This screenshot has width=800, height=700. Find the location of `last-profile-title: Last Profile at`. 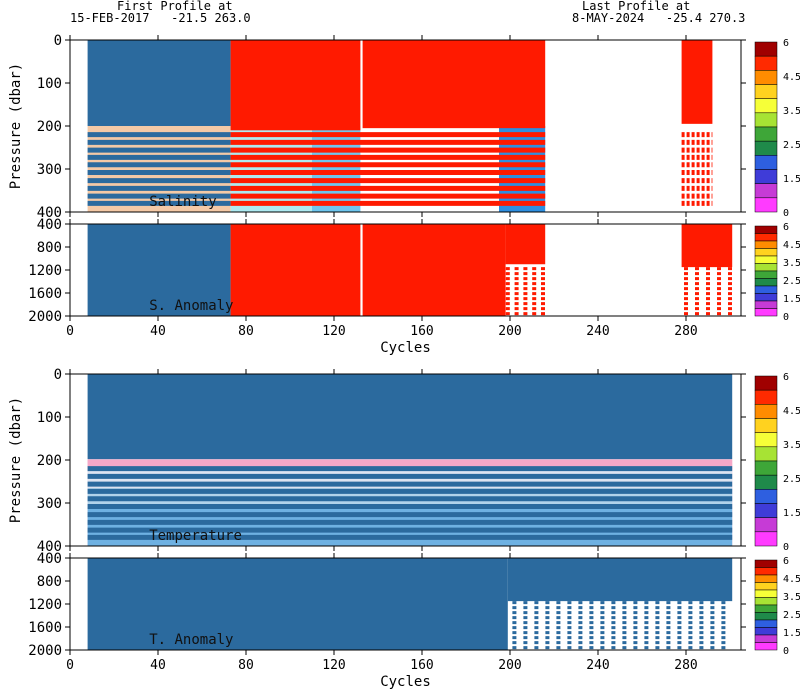

last-profile-title: Last Profile at is located at coordinates (636, 6).